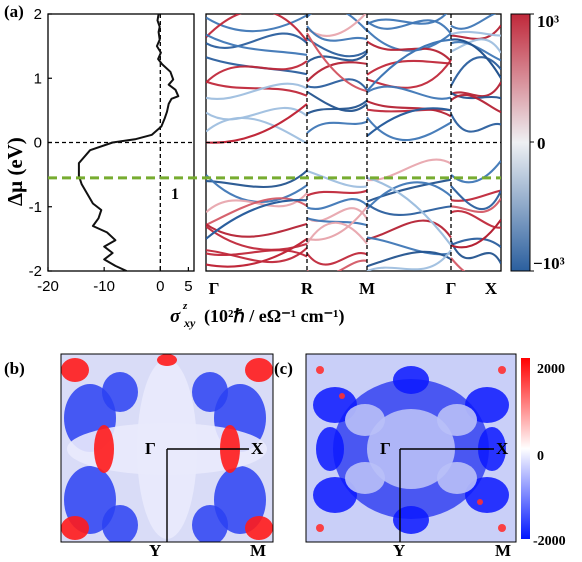  Describe the element at coordinates (188, 286) in the screenshot. I see `ahc-xtick-label: 5` at that location.